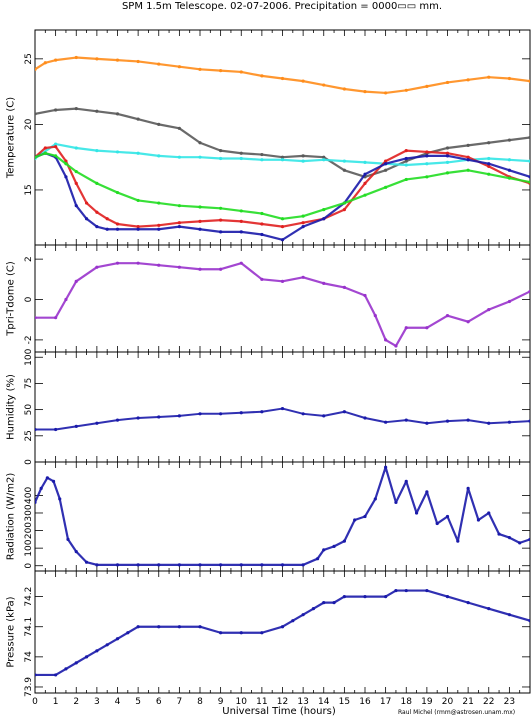 The width and height of the screenshot is (532, 719). What do you see at coordinates (35, 702) in the screenshot?
I see `x-tick-label: 0` at bounding box center [35, 702].